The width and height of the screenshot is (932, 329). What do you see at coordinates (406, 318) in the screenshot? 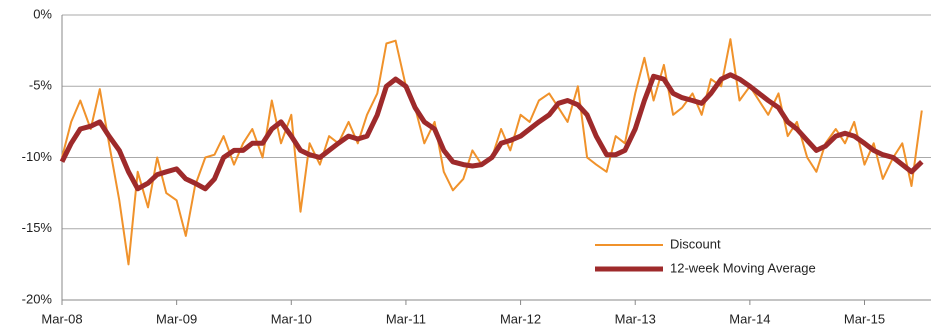
I see `x-tick-label: Mar-11` at bounding box center [406, 318].